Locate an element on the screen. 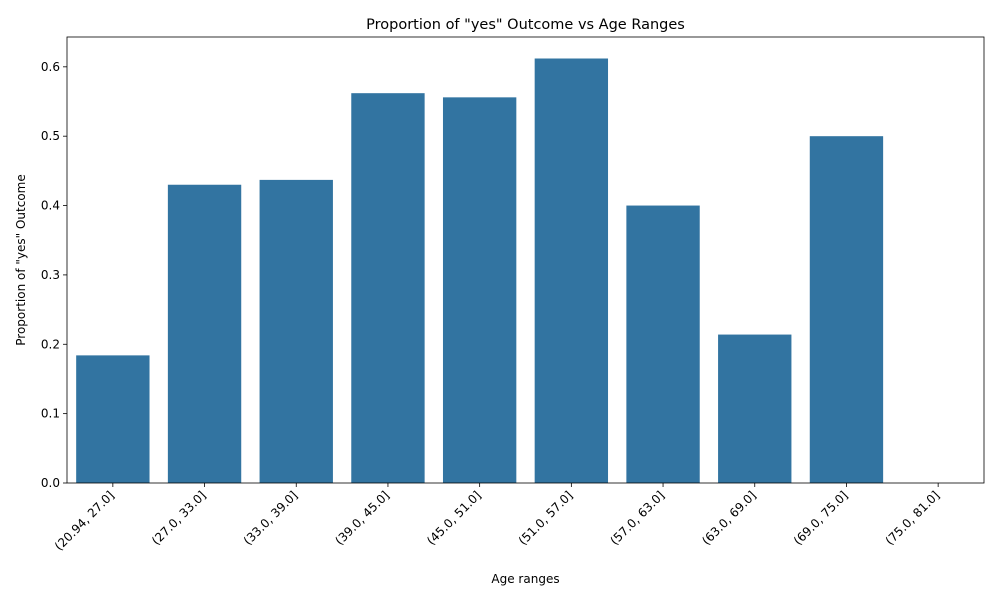 Image resolution: width=1000 pixels, height=600 pixels. y-tick-label: 0.4 is located at coordinates (50, 206).